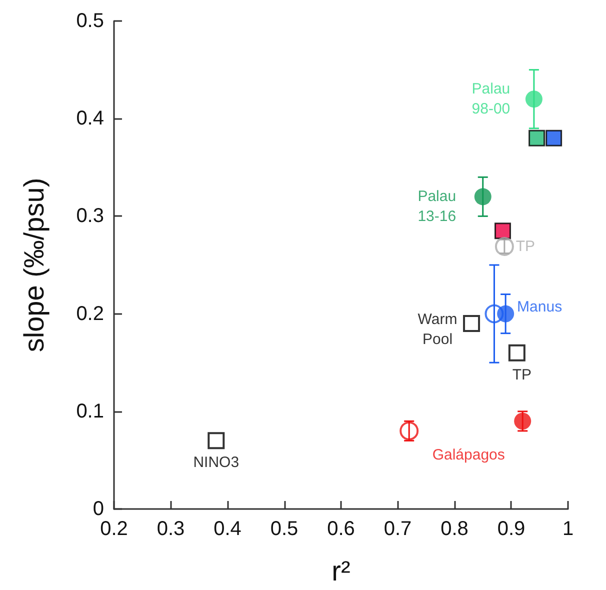 The width and height of the screenshot is (606, 590). Describe the element at coordinates (438, 329) in the screenshot. I see `series-label: Warm Pool` at that location.